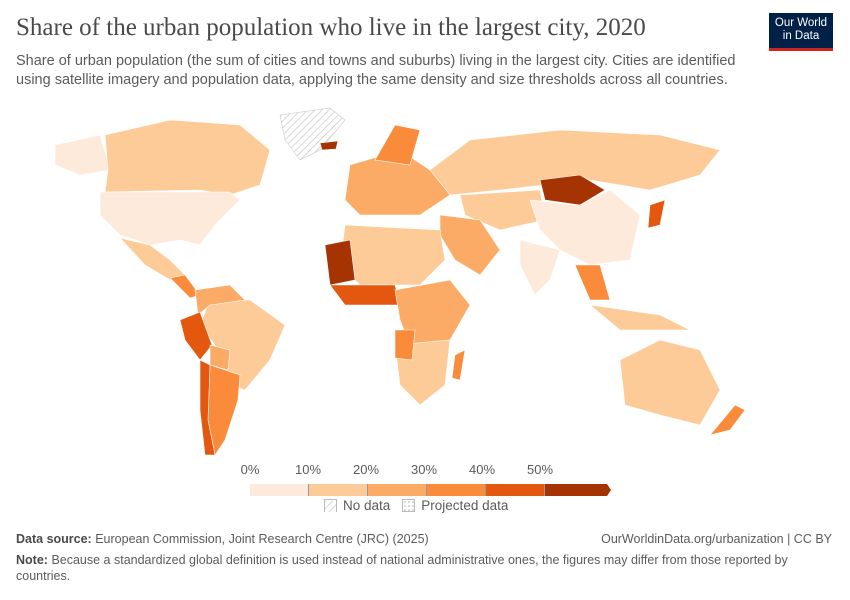 The image size is (850, 600). I want to click on country-bolivia, so click(220, 357).